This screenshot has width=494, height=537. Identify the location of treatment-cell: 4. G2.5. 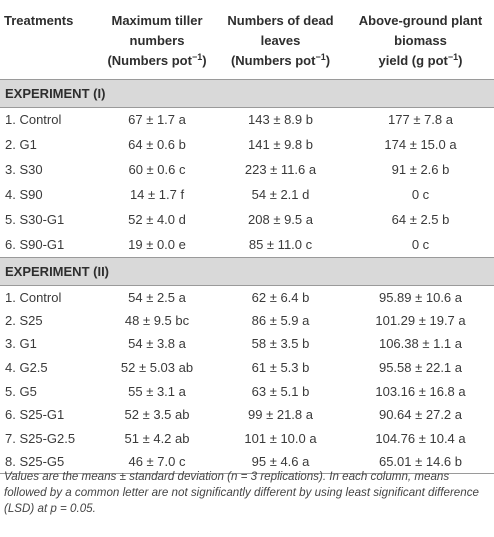
(26, 368).